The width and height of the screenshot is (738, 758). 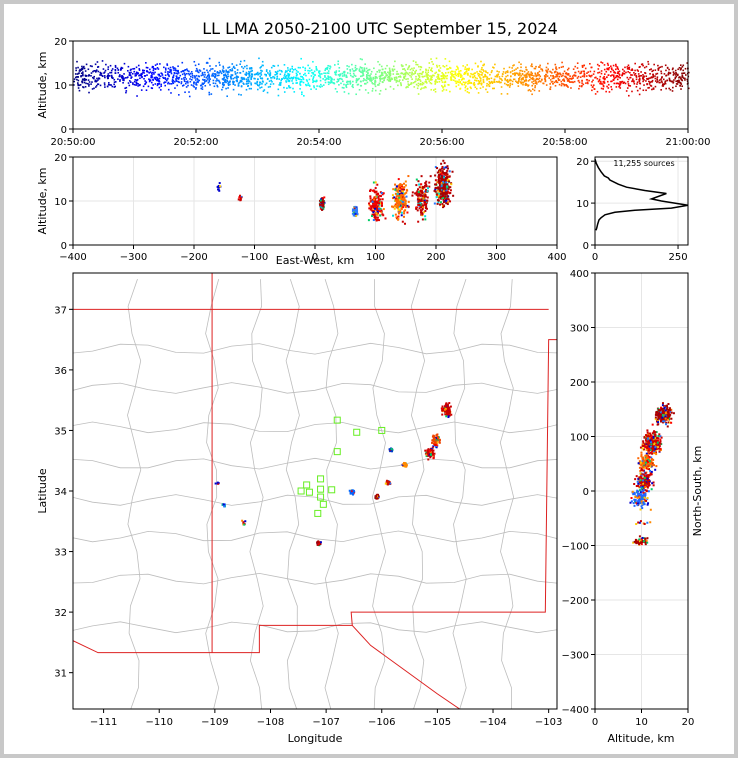 I want to click on station-marker, so click(x=301, y=491).